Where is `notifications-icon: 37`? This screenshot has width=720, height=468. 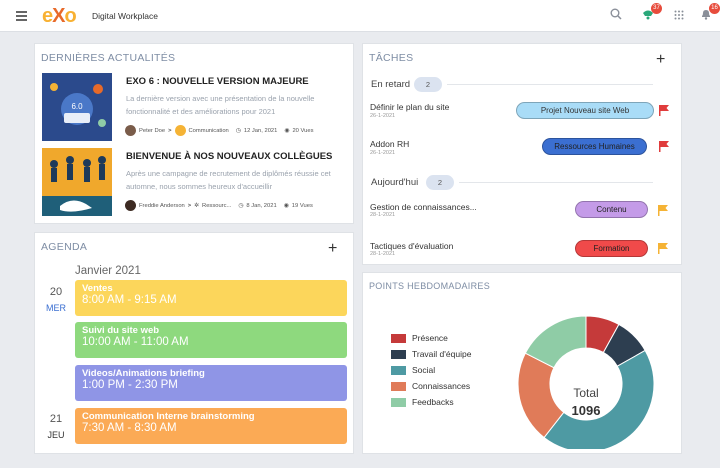
notifications-icon: 37 is located at coordinates (651, 13).